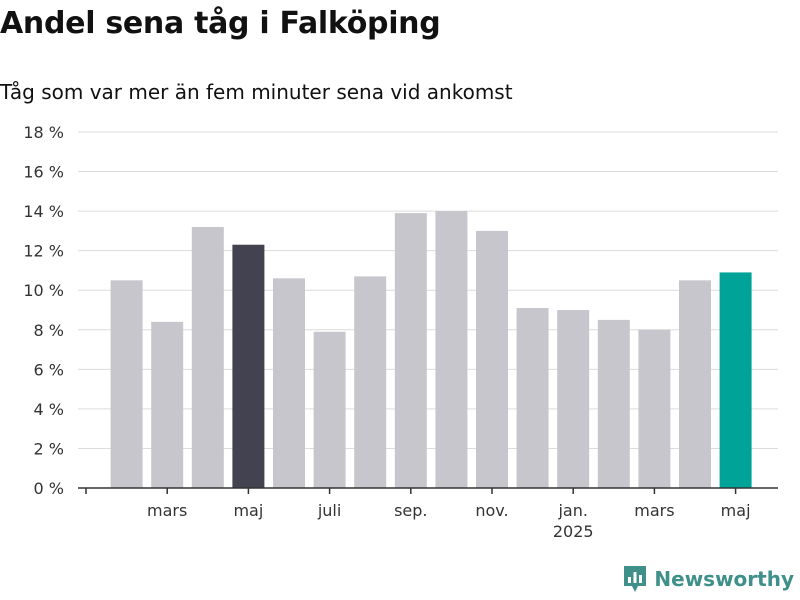 The height and width of the screenshot is (600, 800). What do you see at coordinates (43, 132) in the screenshot?
I see `y-tick-label: 18 %` at bounding box center [43, 132].